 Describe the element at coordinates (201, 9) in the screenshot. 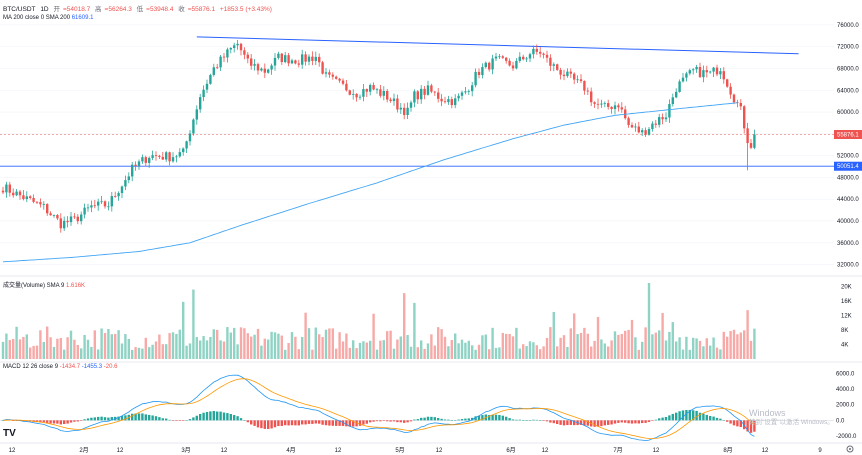

I see `close-value: =55876.1` at that location.